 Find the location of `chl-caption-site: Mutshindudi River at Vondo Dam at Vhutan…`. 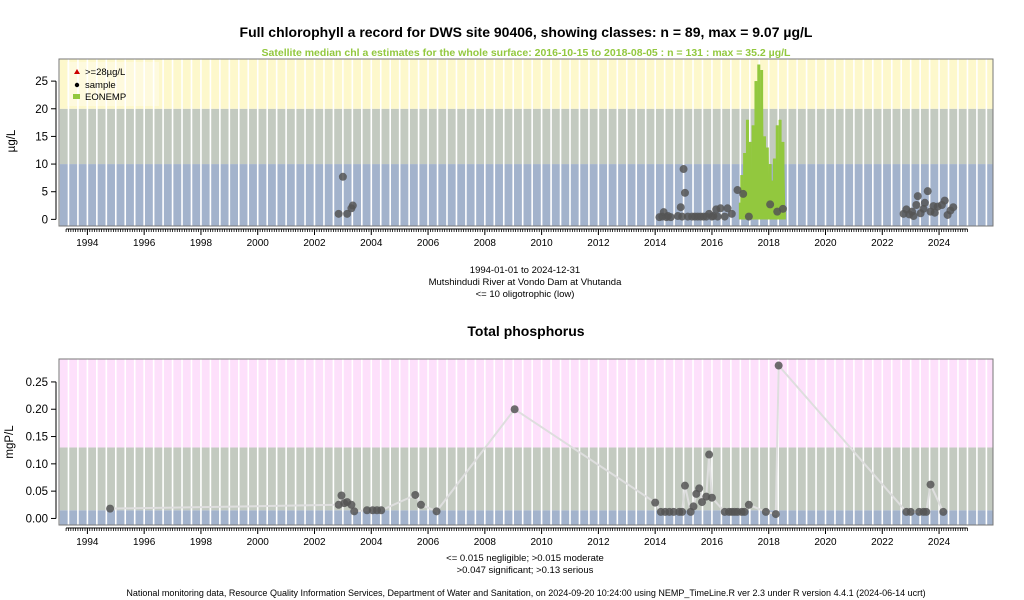

chl-caption-site: Mutshindudi River at Vondo Dam at Vhutan… is located at coordinates (525, 282).